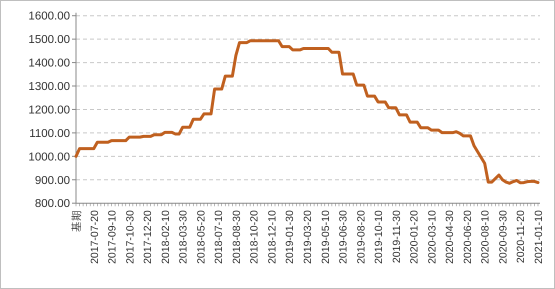  Describe the element at coordinates (539, 237) in the screenshot. I see `x-tick-label: 2021-01-10` at that location.